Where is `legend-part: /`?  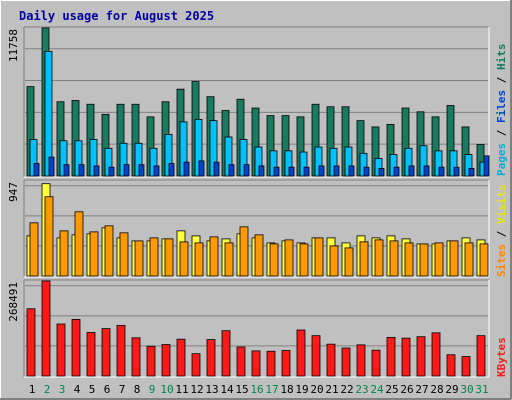 legend-part: / is located at coordinates (501, 80).